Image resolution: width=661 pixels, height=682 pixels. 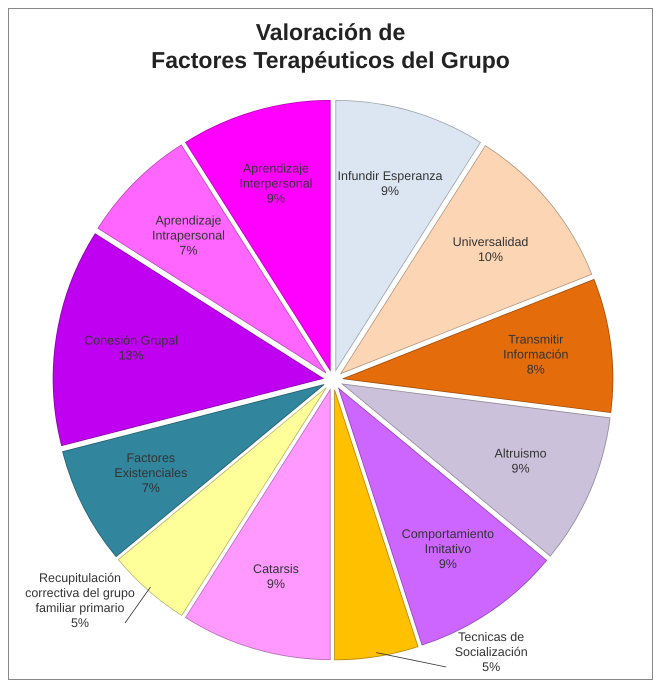 What do you see at coordinates (131, 341) in the screenshot?
I see `slice-label: Cohesión Grupal` at bounding box center [131, 341].